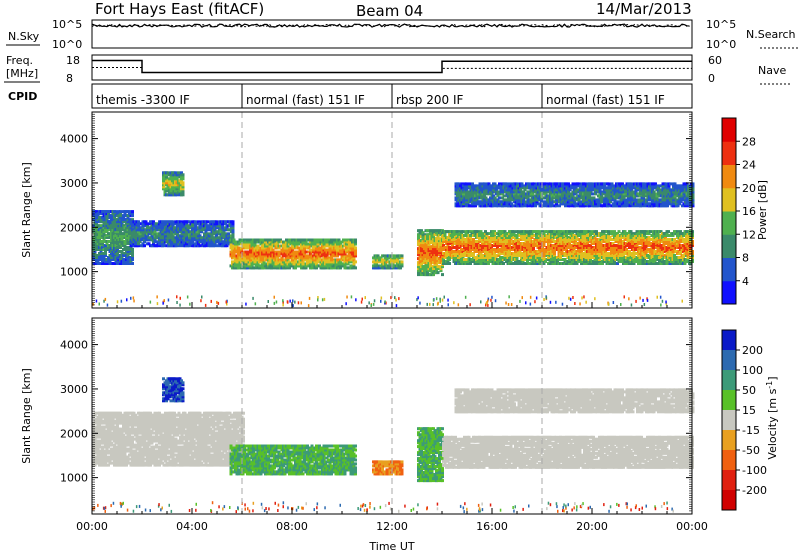 The image size is (800, 554). Describe the element at coordinates (392, 66) in the screenshot. I see `frequency-line` at that location.